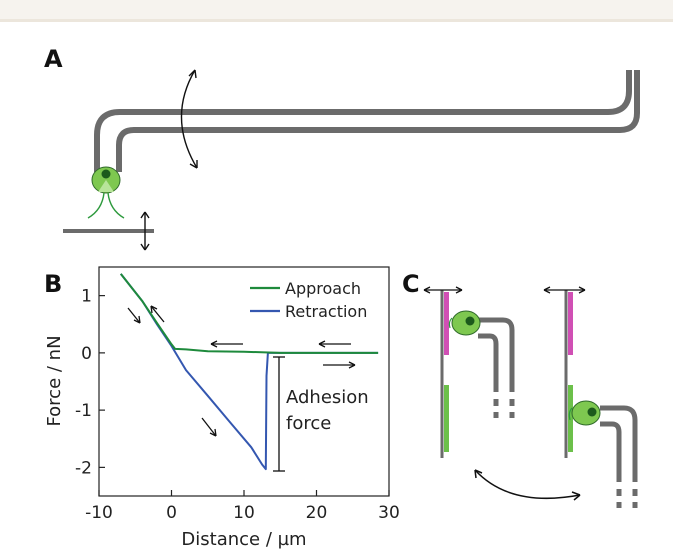 The image size is (673, 550). Describe the element at coordinates (584, 413) in the screenshot. I see `cell-c-right` at that location.